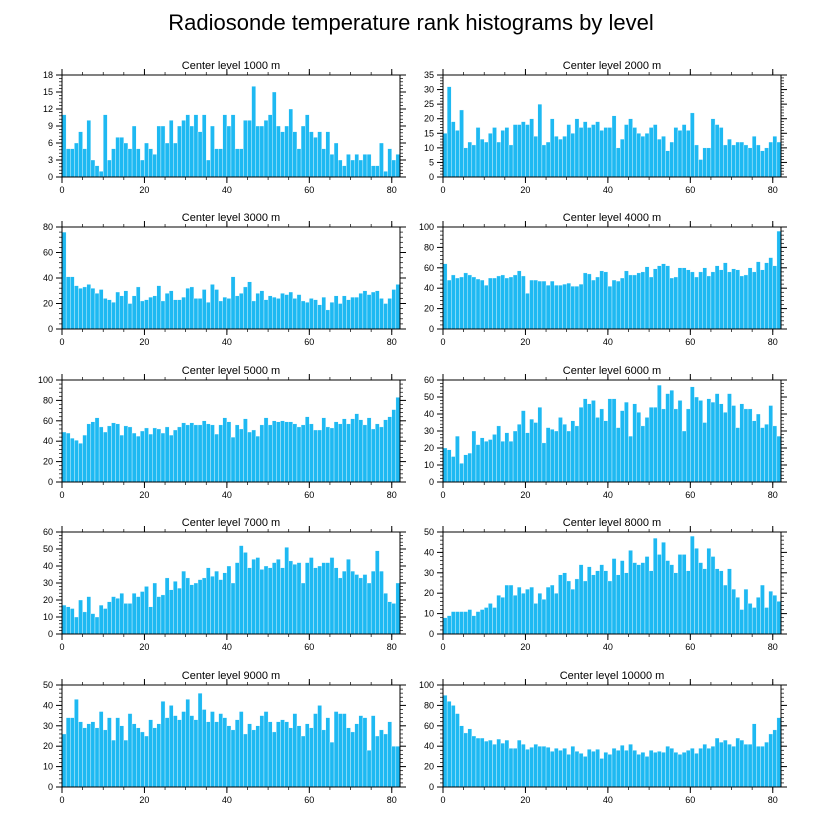 The image size is (822, 824). What do you see at coordinates (429, 90) in the screenshot?
I see `y-tick-label: 30` at bounding box center [429, 90].